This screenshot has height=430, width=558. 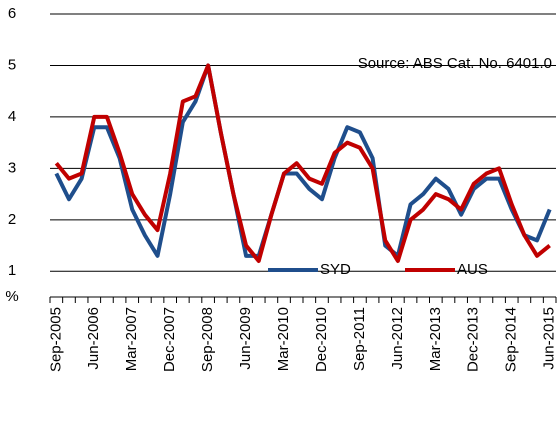 I want to click on y-tick-label: 2, so click(x=12, y=219).